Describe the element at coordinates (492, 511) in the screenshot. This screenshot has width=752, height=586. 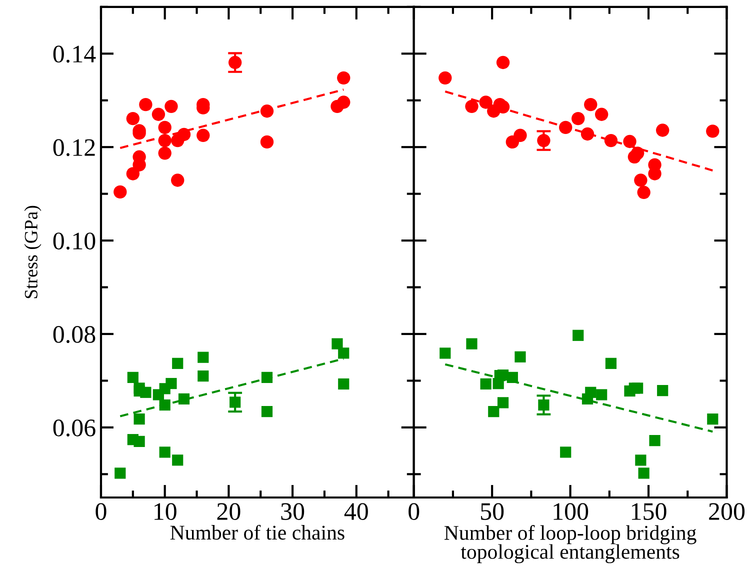
I see `x-tick-label: 50` at that location.